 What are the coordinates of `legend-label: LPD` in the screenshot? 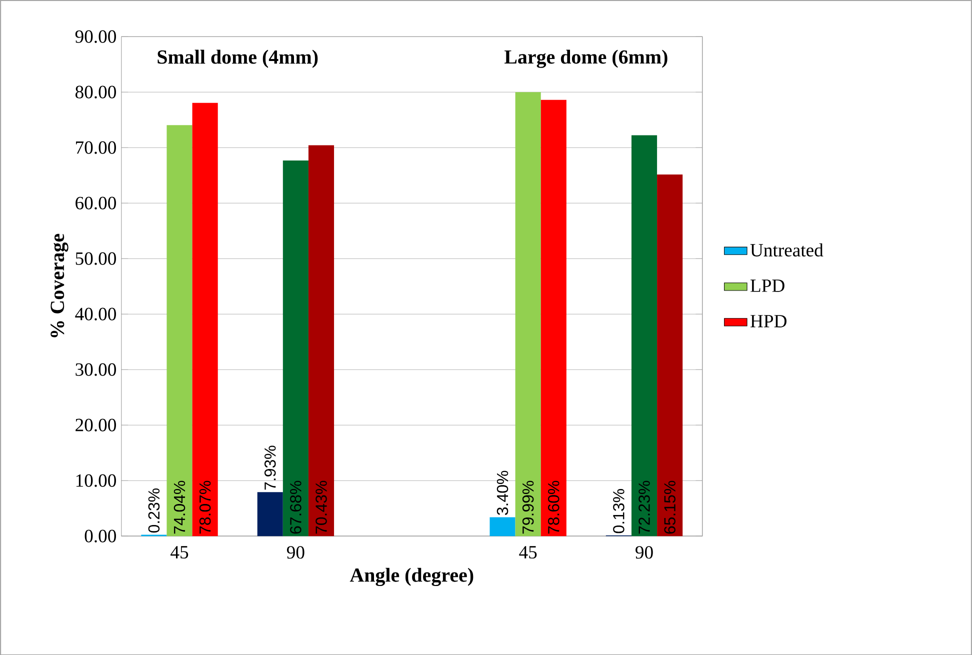 It's located at (767, 285).